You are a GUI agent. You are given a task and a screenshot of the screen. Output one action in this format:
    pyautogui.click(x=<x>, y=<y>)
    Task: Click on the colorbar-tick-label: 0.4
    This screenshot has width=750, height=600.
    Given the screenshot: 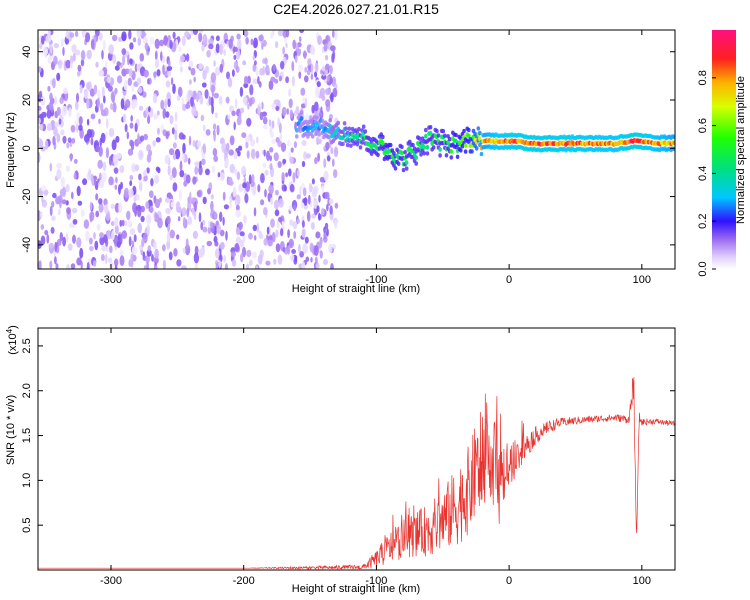 What is the action you would take?
    pyautogui.click(x=703, y=173)
    